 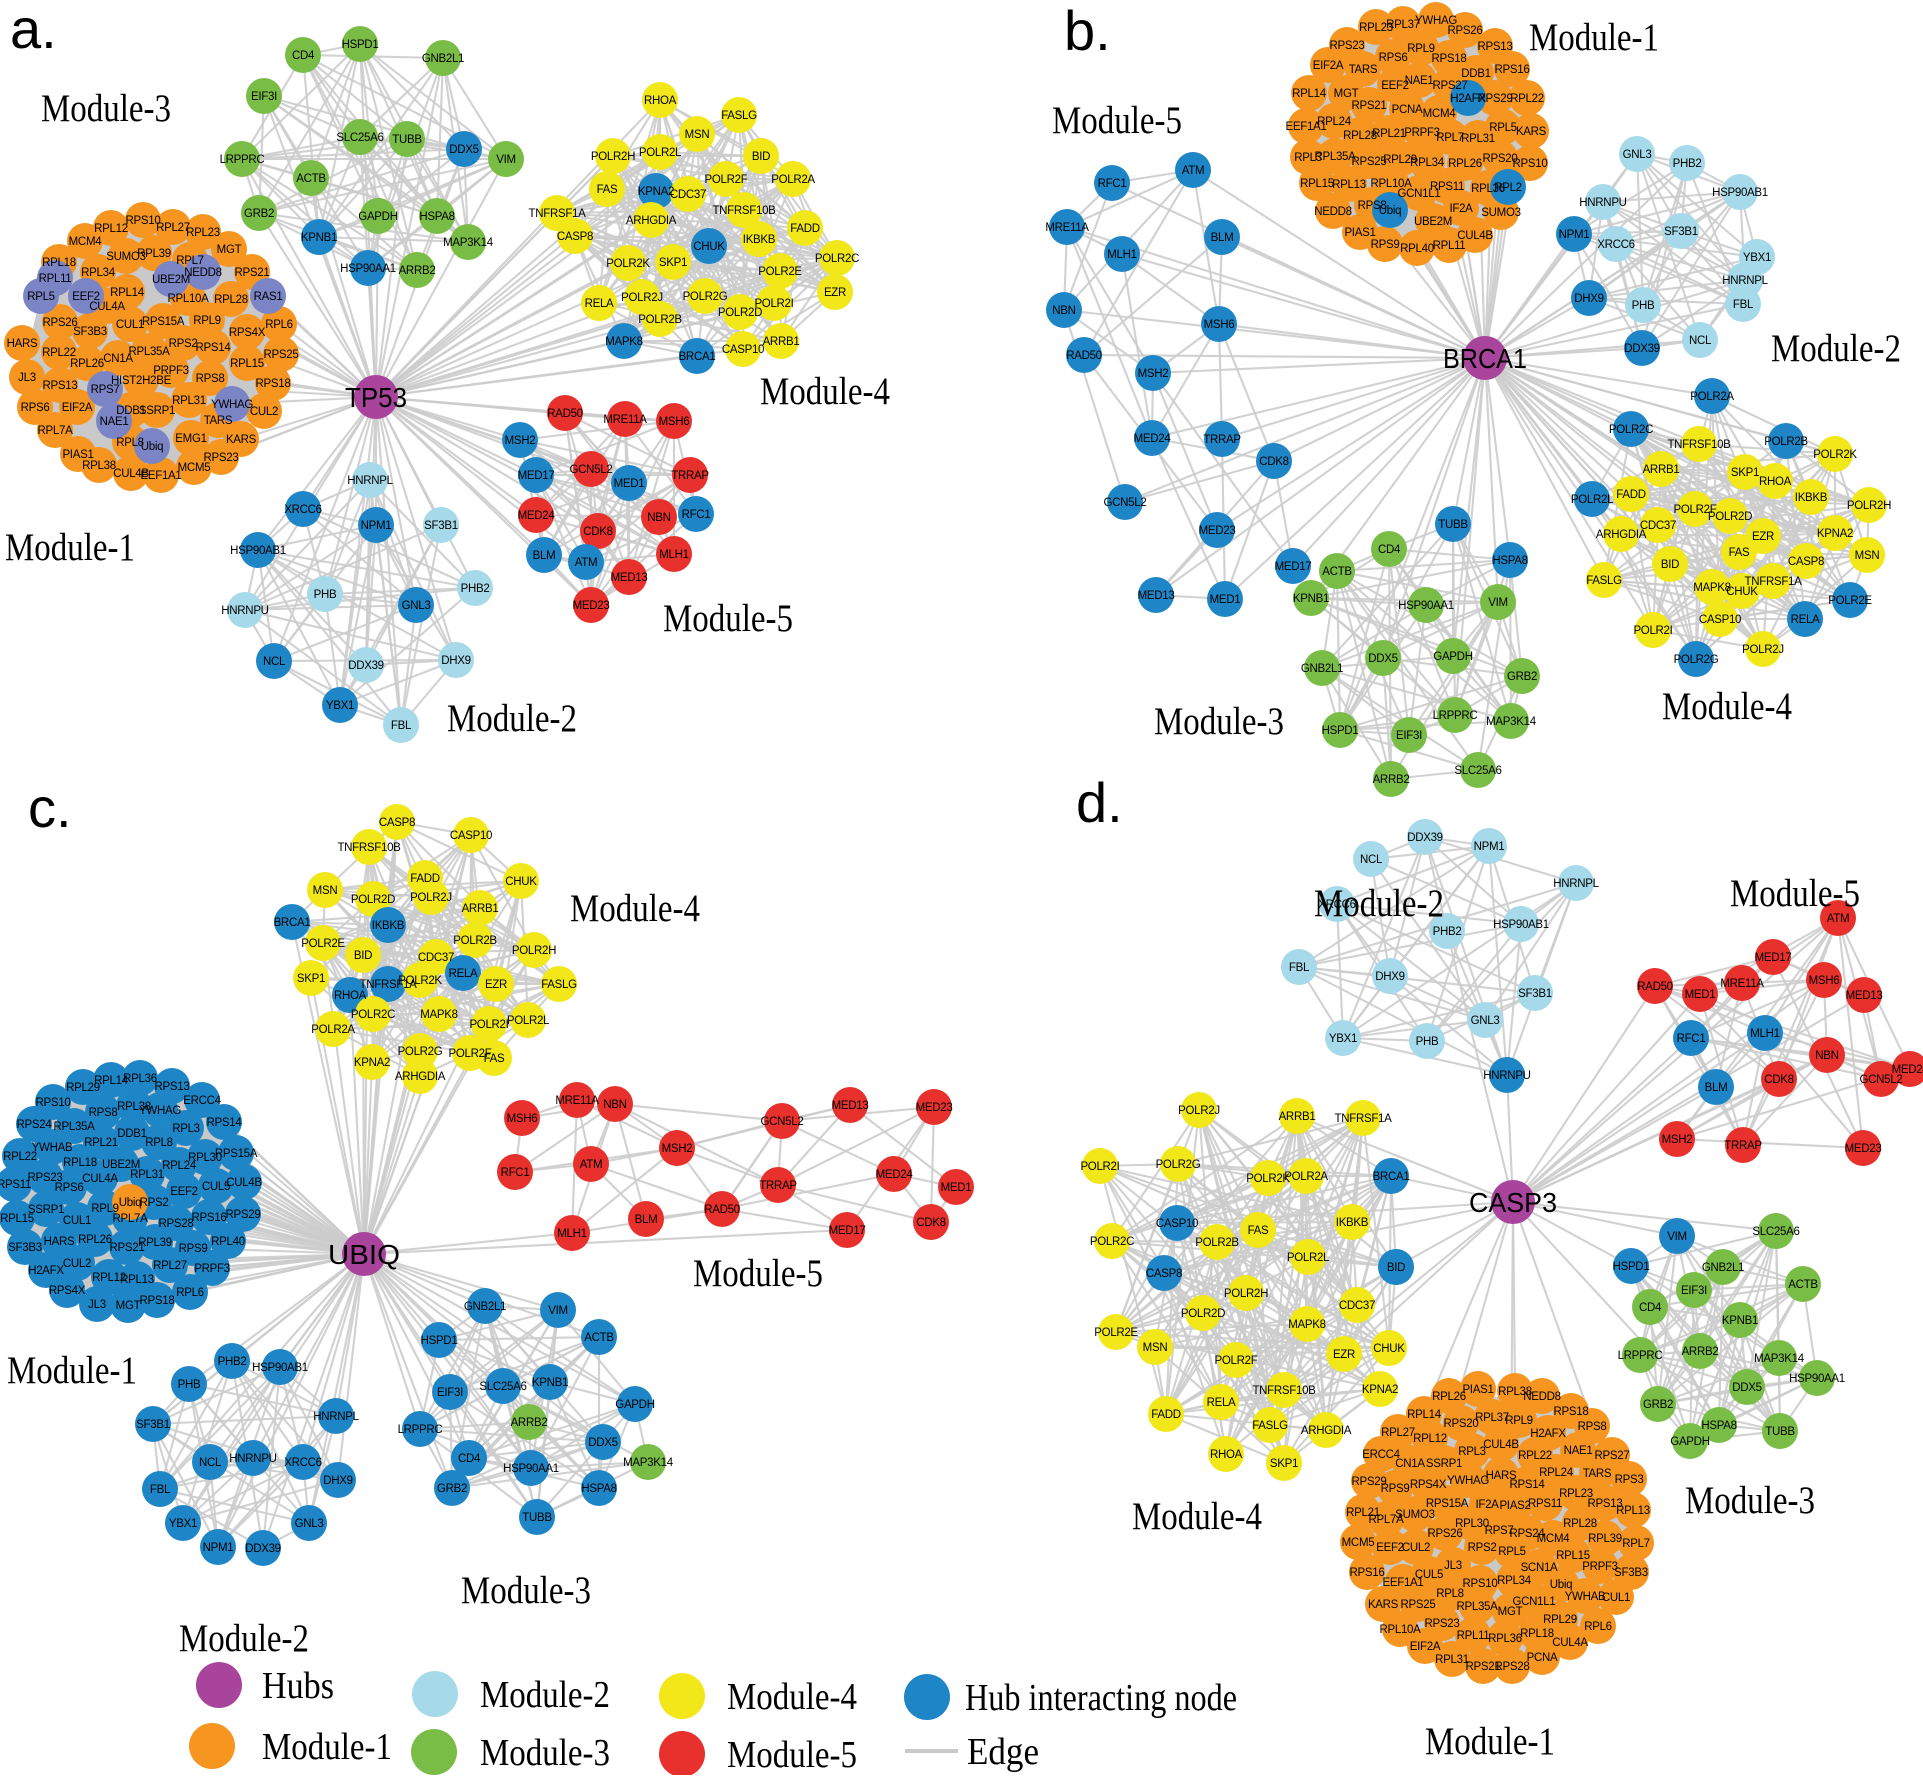 I want to click on svg-text: RPL28, so click(x=231, y=300).